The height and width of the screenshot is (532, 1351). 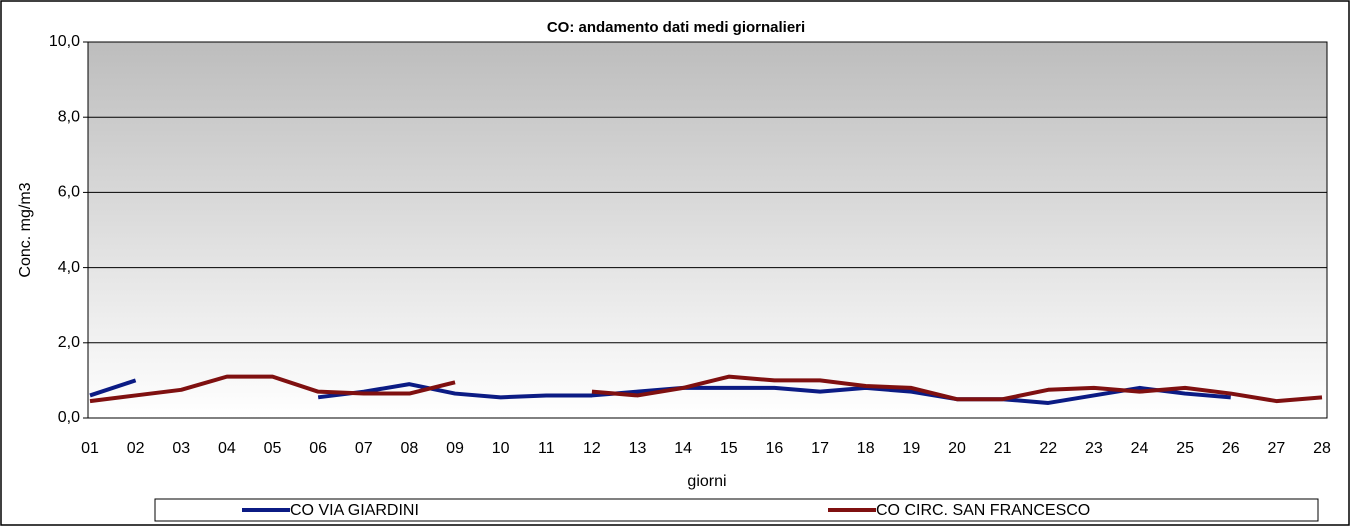 What do you see at coordinates (775, 448) in the screenshot?
I see `x-tick-label: 16` at bounding box center [775, 448].